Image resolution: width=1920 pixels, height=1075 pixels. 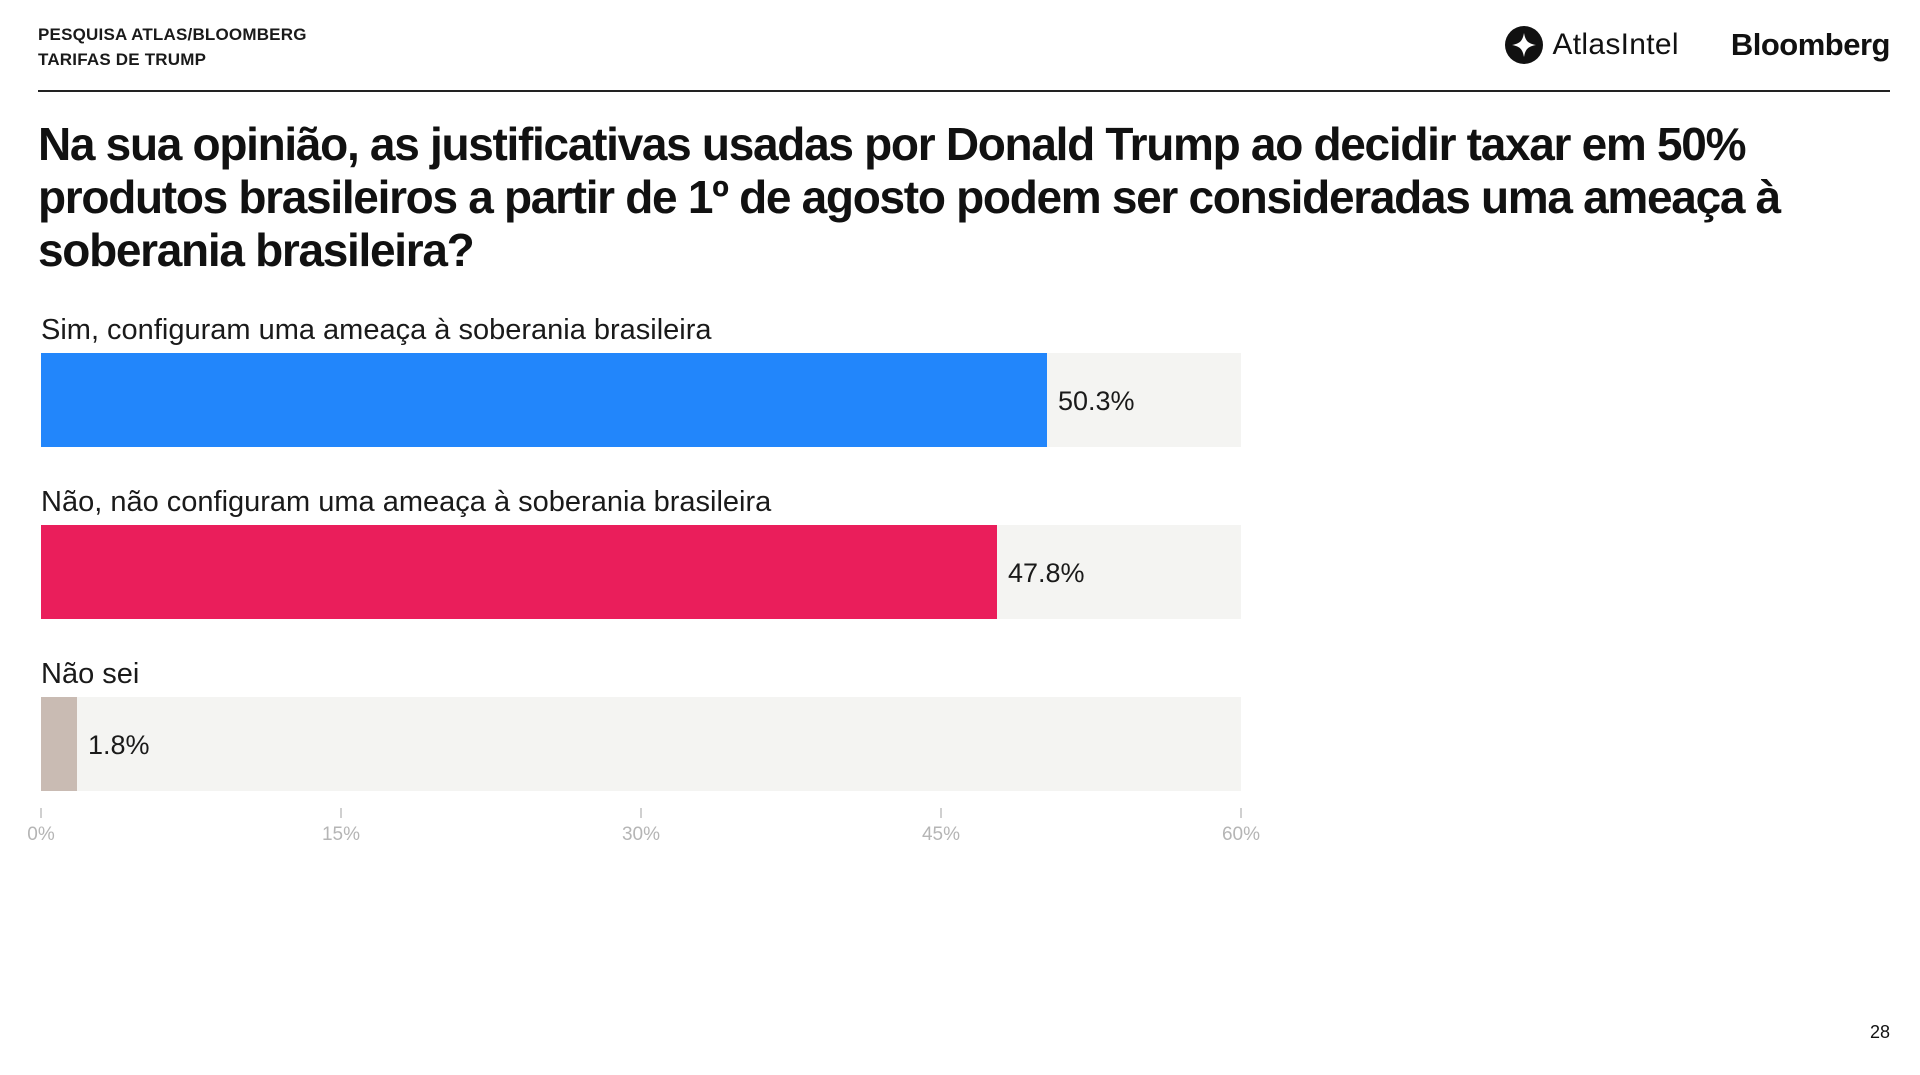 I want to click on x-tick-label: 30%, so click(x=641, y=834).